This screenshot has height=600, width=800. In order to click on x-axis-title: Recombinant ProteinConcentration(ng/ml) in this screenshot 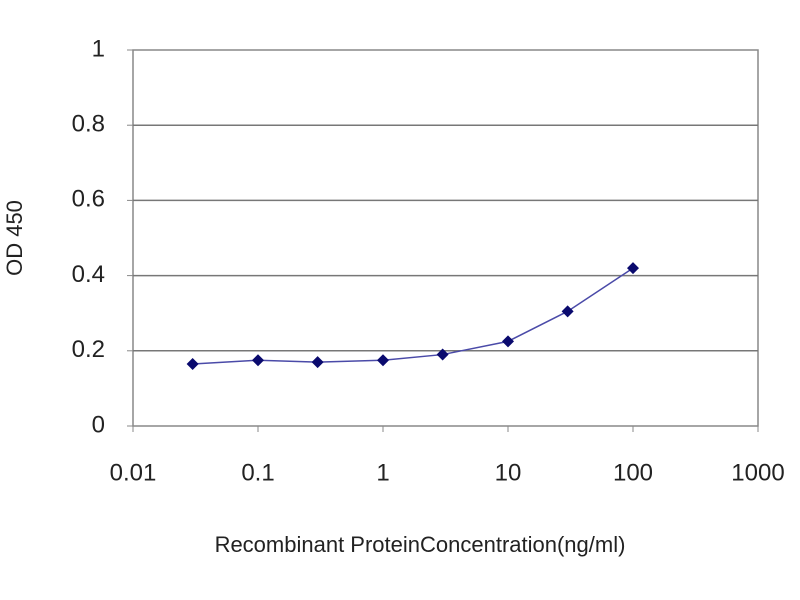, I will do `click(420, 544)`.